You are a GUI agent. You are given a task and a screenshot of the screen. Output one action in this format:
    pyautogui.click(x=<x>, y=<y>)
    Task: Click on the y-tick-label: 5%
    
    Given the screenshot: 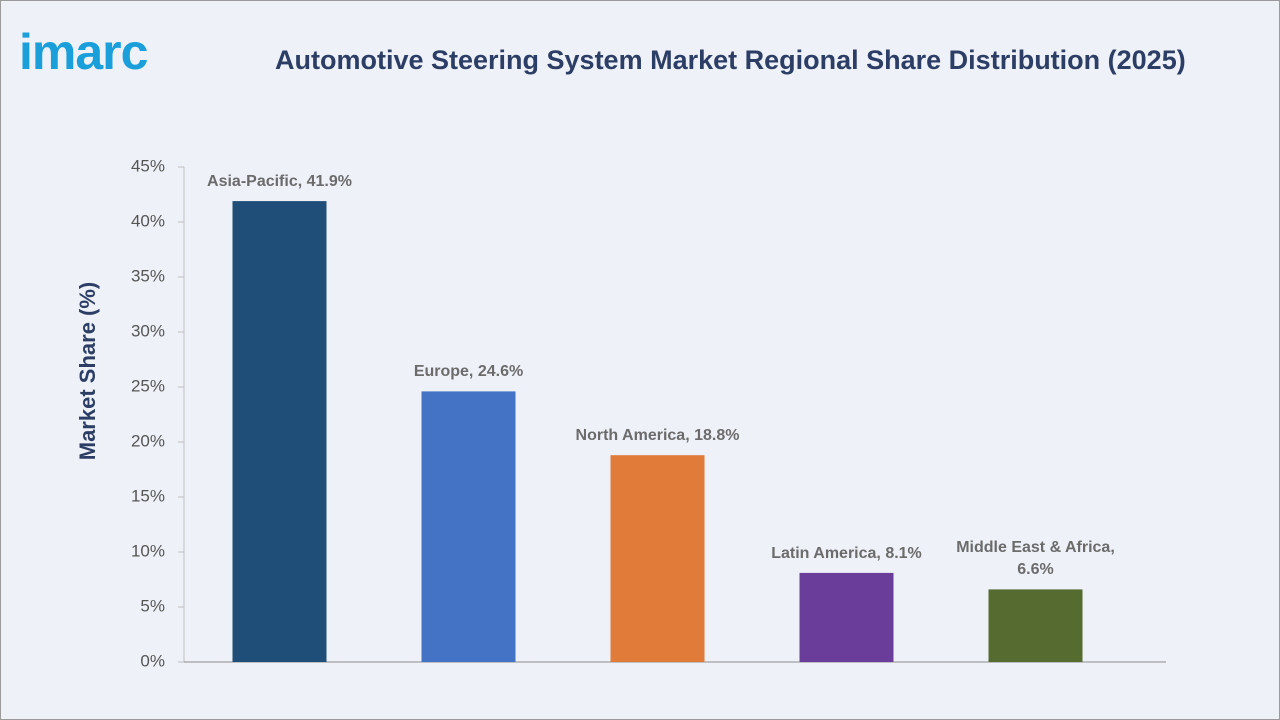 What is the action you would take?
    pyautogui.click(x=152, y=605)
    